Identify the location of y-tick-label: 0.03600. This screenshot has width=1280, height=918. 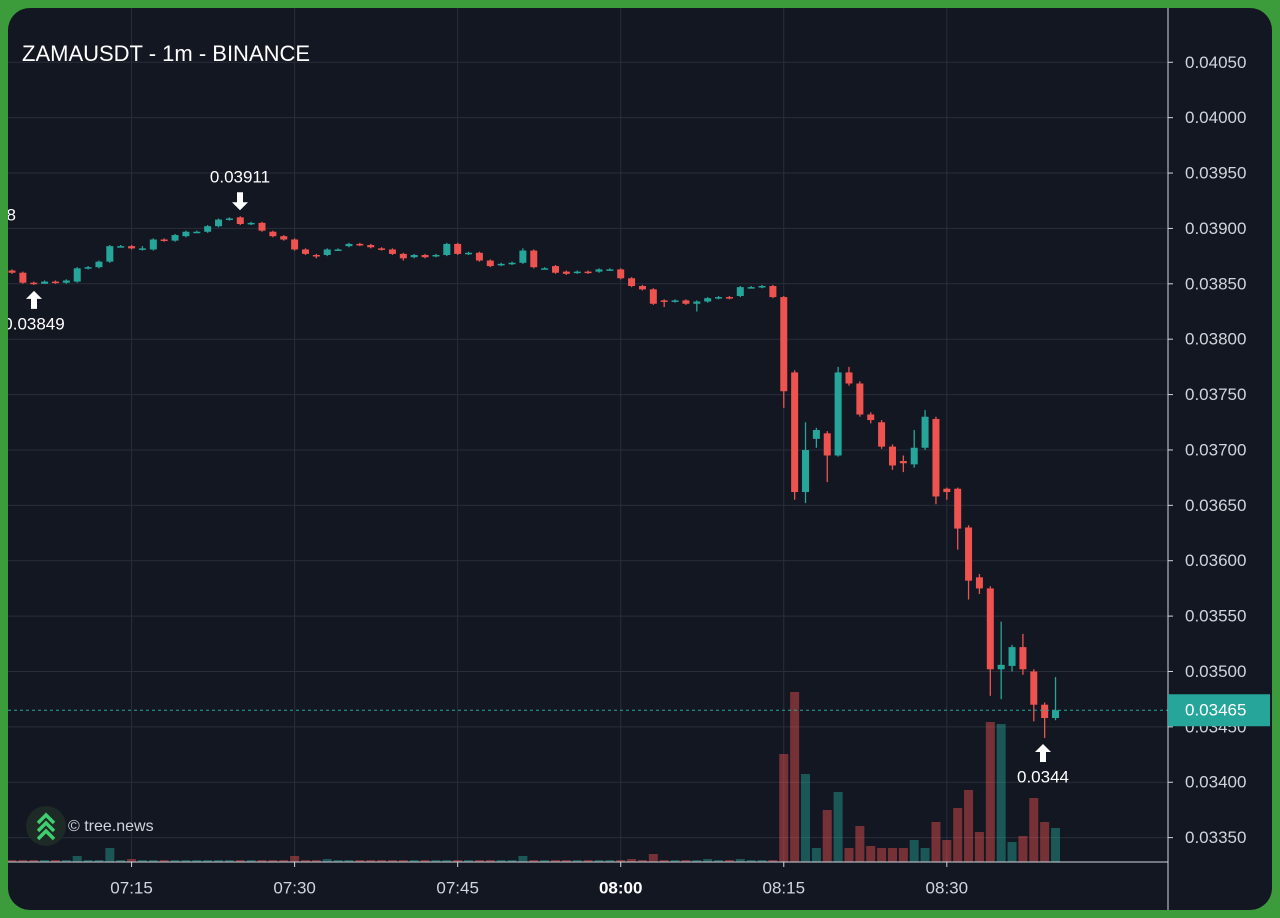
(1215, 560).